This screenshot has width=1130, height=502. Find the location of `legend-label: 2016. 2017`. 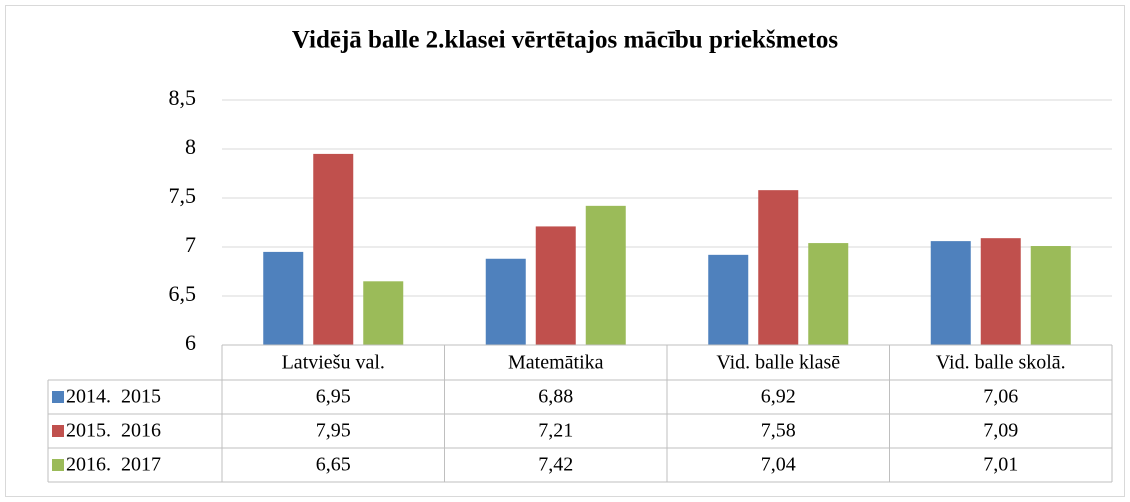

legend-label: 2016. 2017 is located at coordinates (113, 465).